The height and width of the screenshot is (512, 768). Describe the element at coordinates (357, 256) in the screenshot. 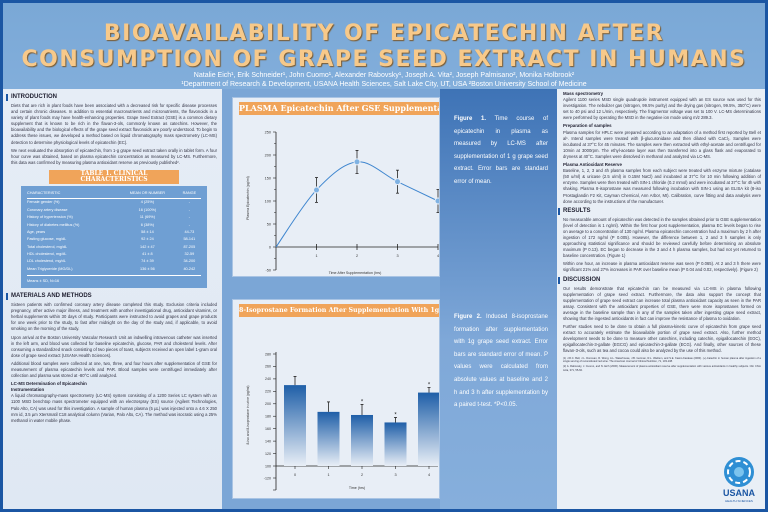

I see `x-tick-label: 2` at that location.